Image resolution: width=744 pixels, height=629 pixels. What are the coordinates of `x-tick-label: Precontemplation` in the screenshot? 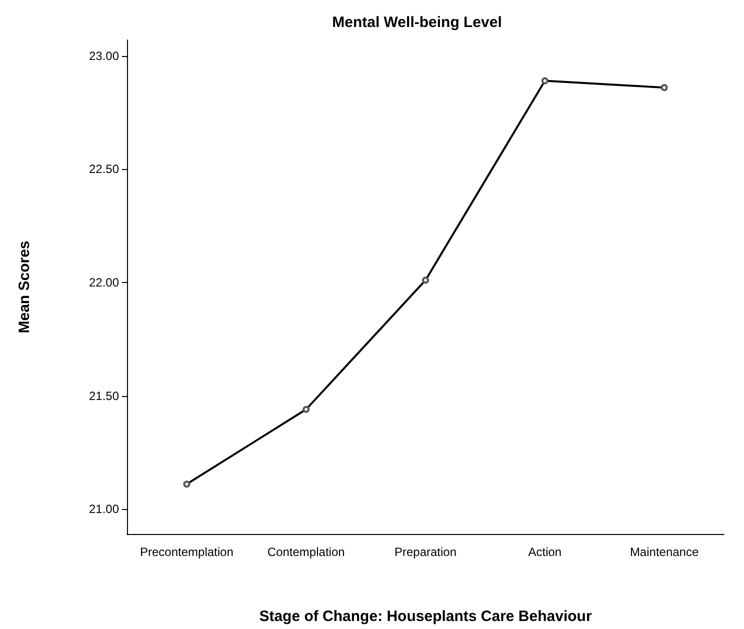 It's located at (187, 552).